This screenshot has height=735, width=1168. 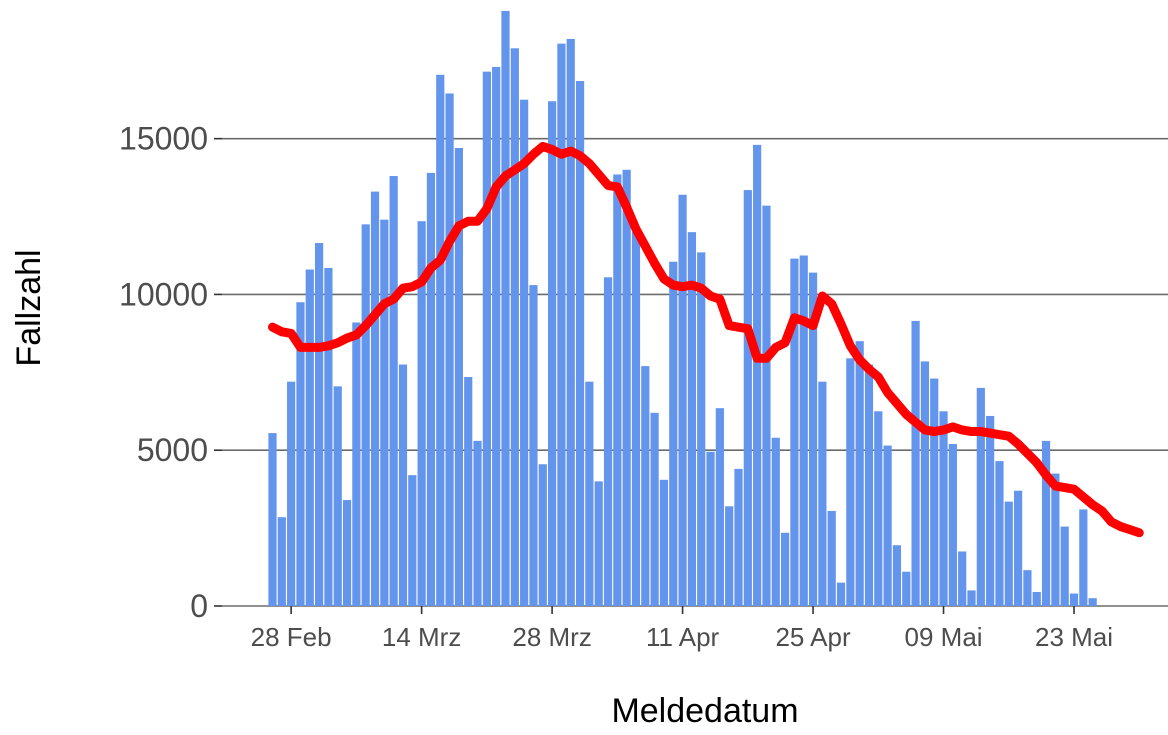 I want to click on x-tick-label: 28 Feb, so click(x=291, y=637).